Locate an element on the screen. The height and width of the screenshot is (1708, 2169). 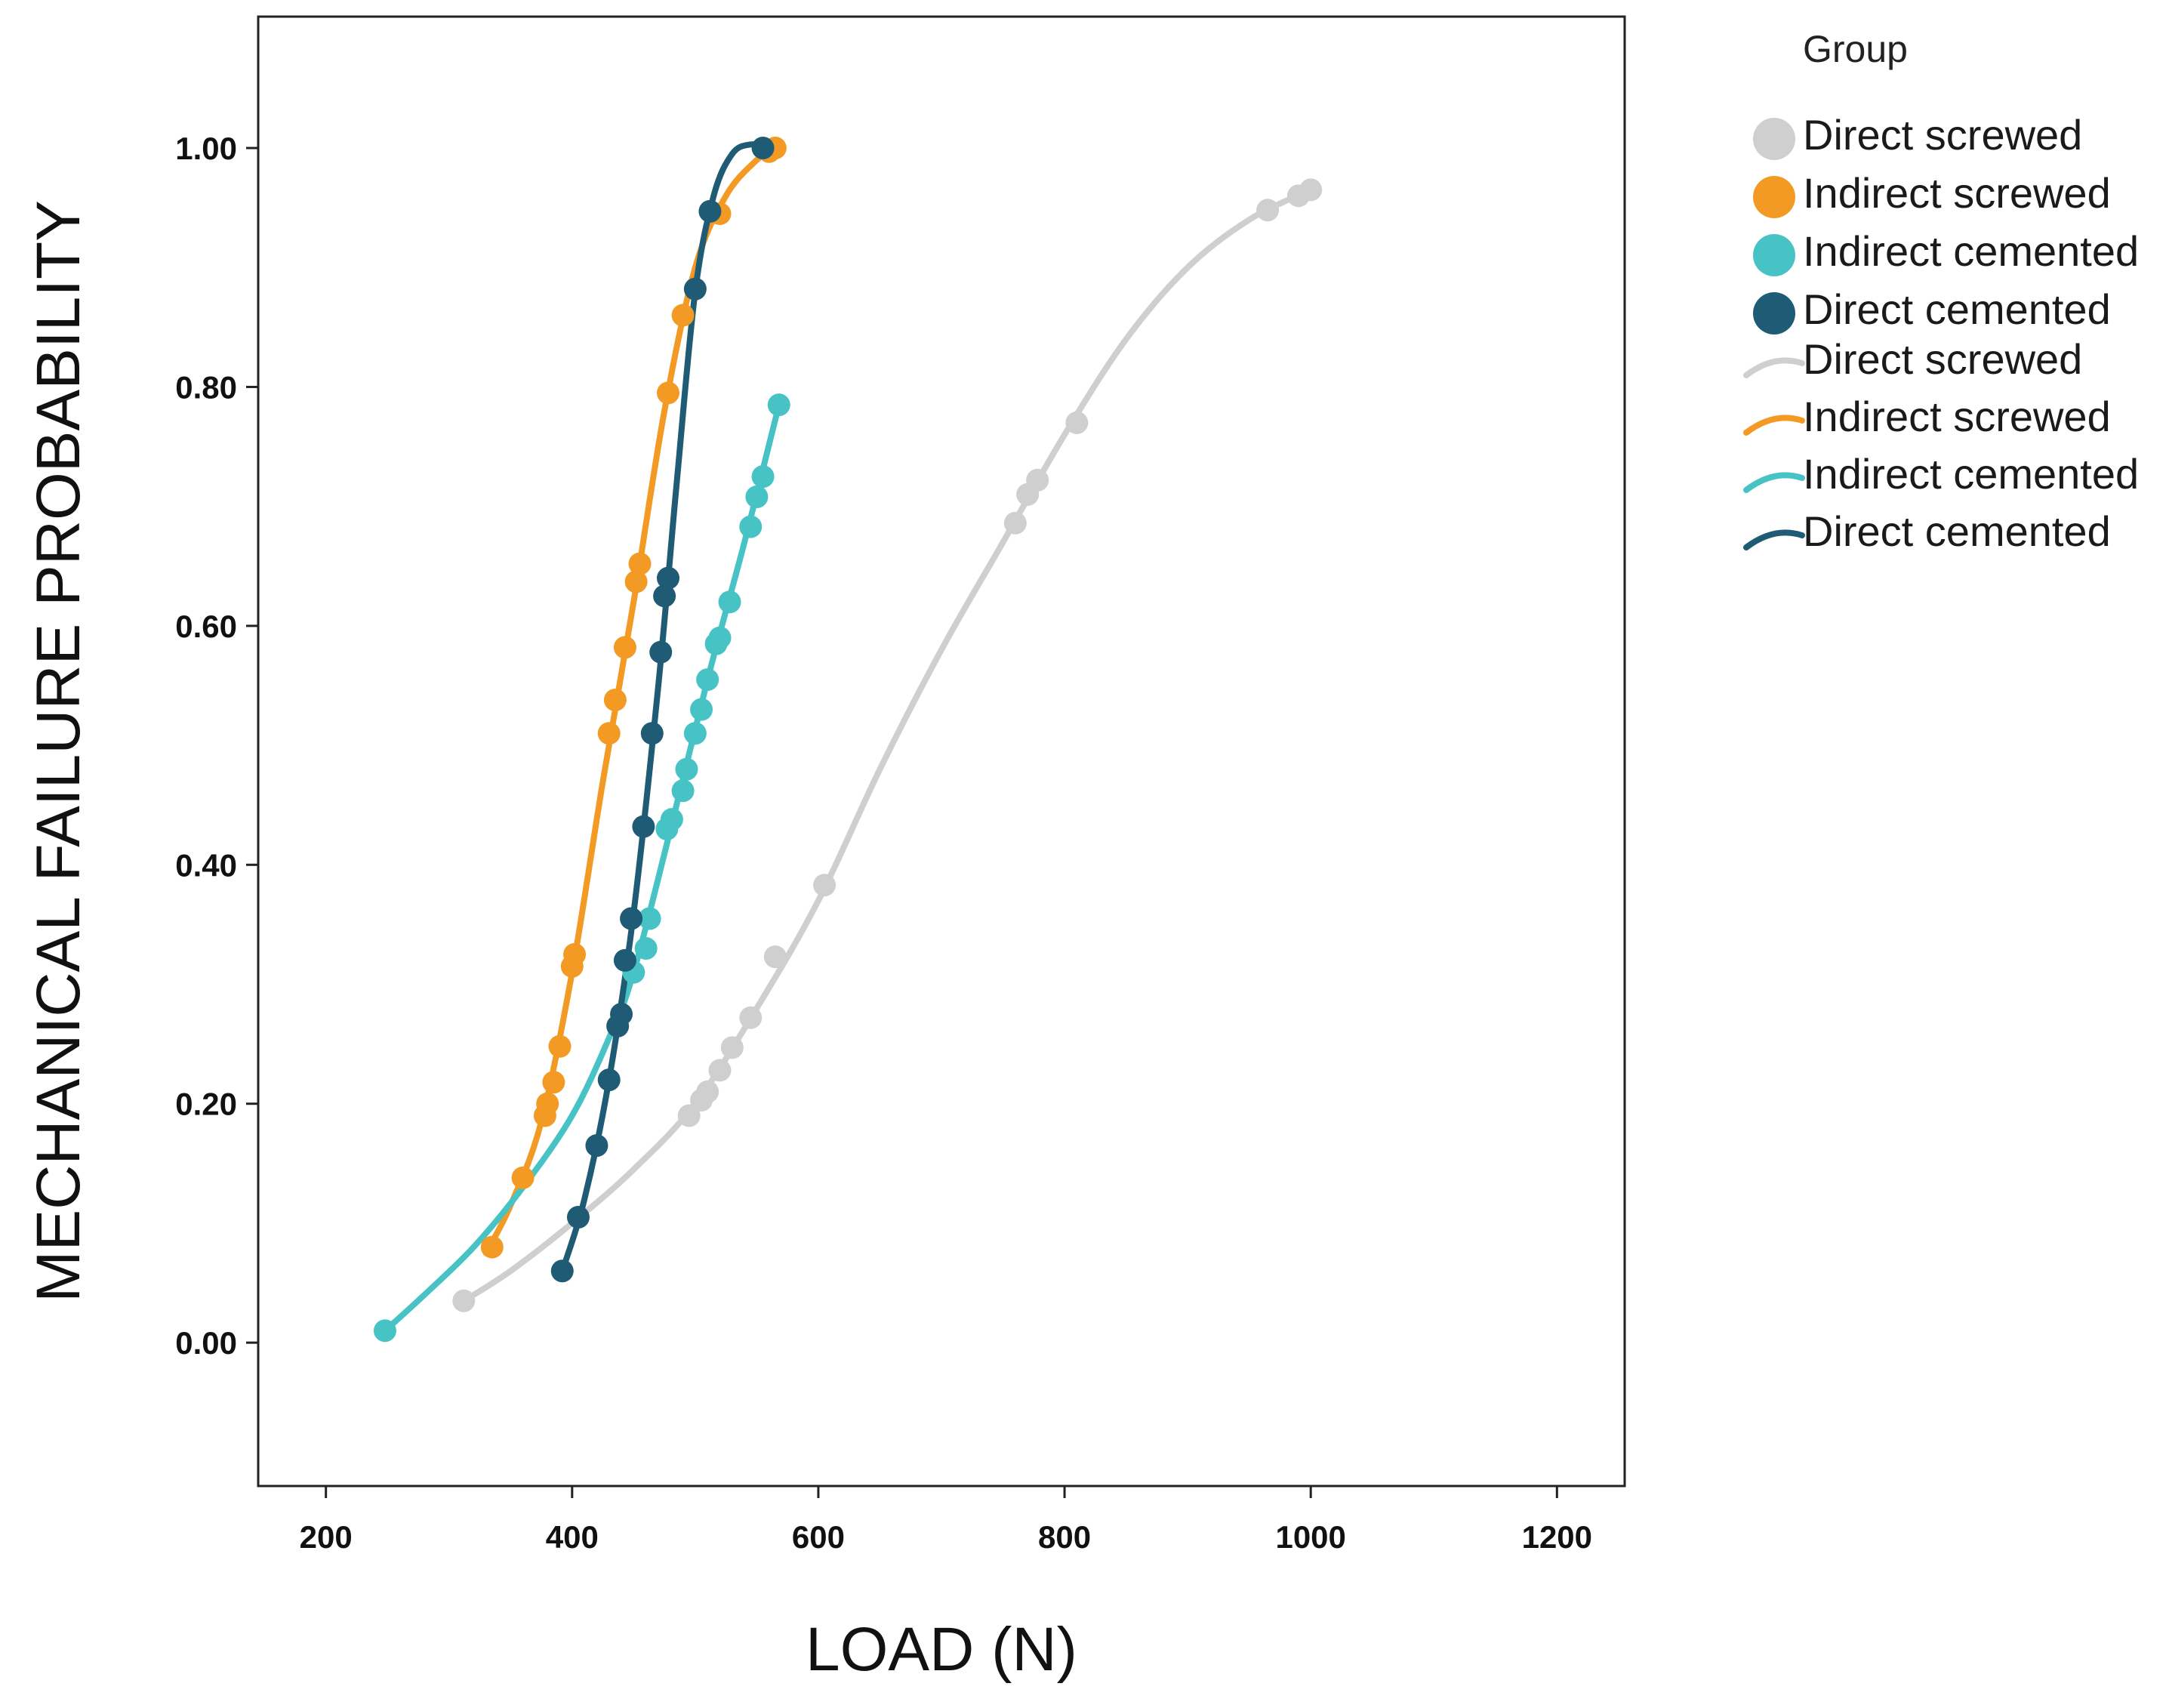
x-tick-label: 600 is located at coordinates (818, 1537).